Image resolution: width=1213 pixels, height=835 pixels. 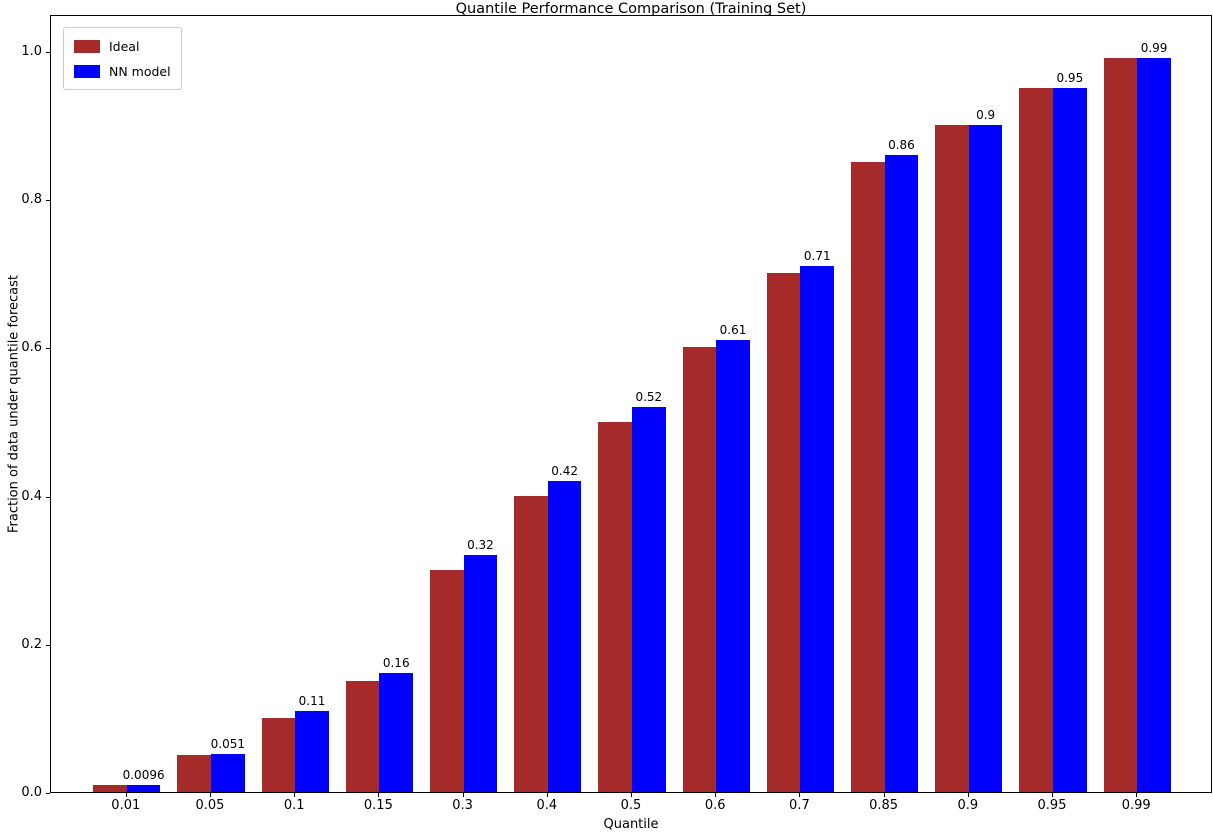 What do you see at coordinates (396, 663) in the screenshot?
I see `bar-value-label: 0.16` at bounding box center [396, 663].